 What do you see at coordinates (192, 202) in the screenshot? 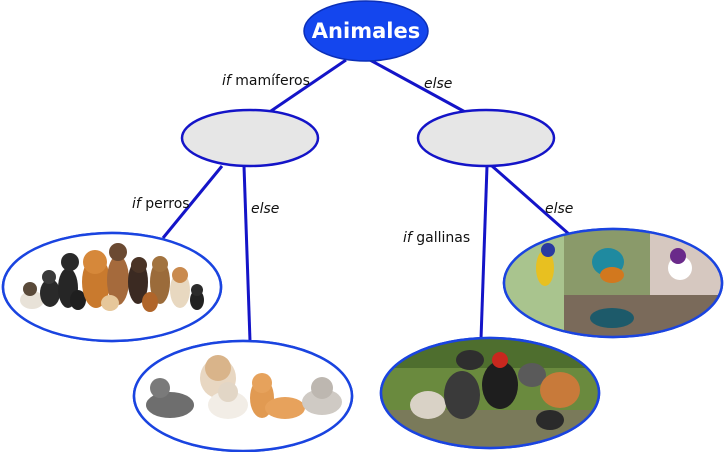
I see `edge-left-dogs` at bounding box center [192, 202].